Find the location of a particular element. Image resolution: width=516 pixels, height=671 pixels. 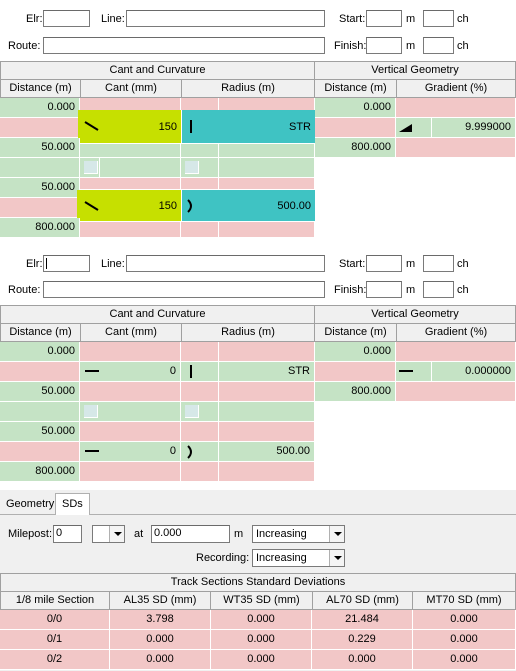

tab-sds: SDs is located at coordinates (72, 504).